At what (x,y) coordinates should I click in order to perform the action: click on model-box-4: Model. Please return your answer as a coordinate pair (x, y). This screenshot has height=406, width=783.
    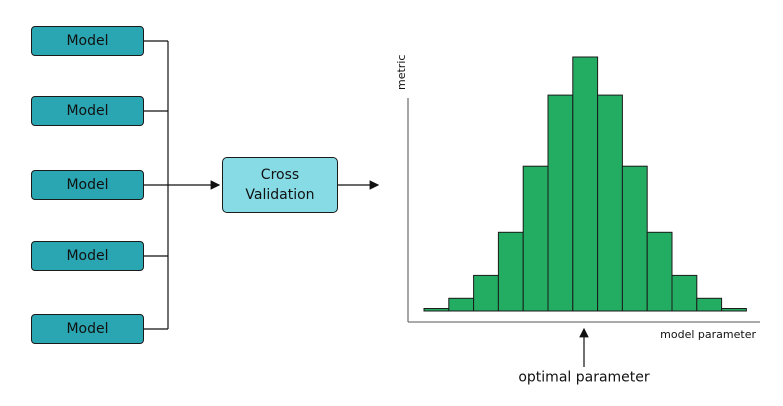
    Looking at the image, I should click on (87, 256).